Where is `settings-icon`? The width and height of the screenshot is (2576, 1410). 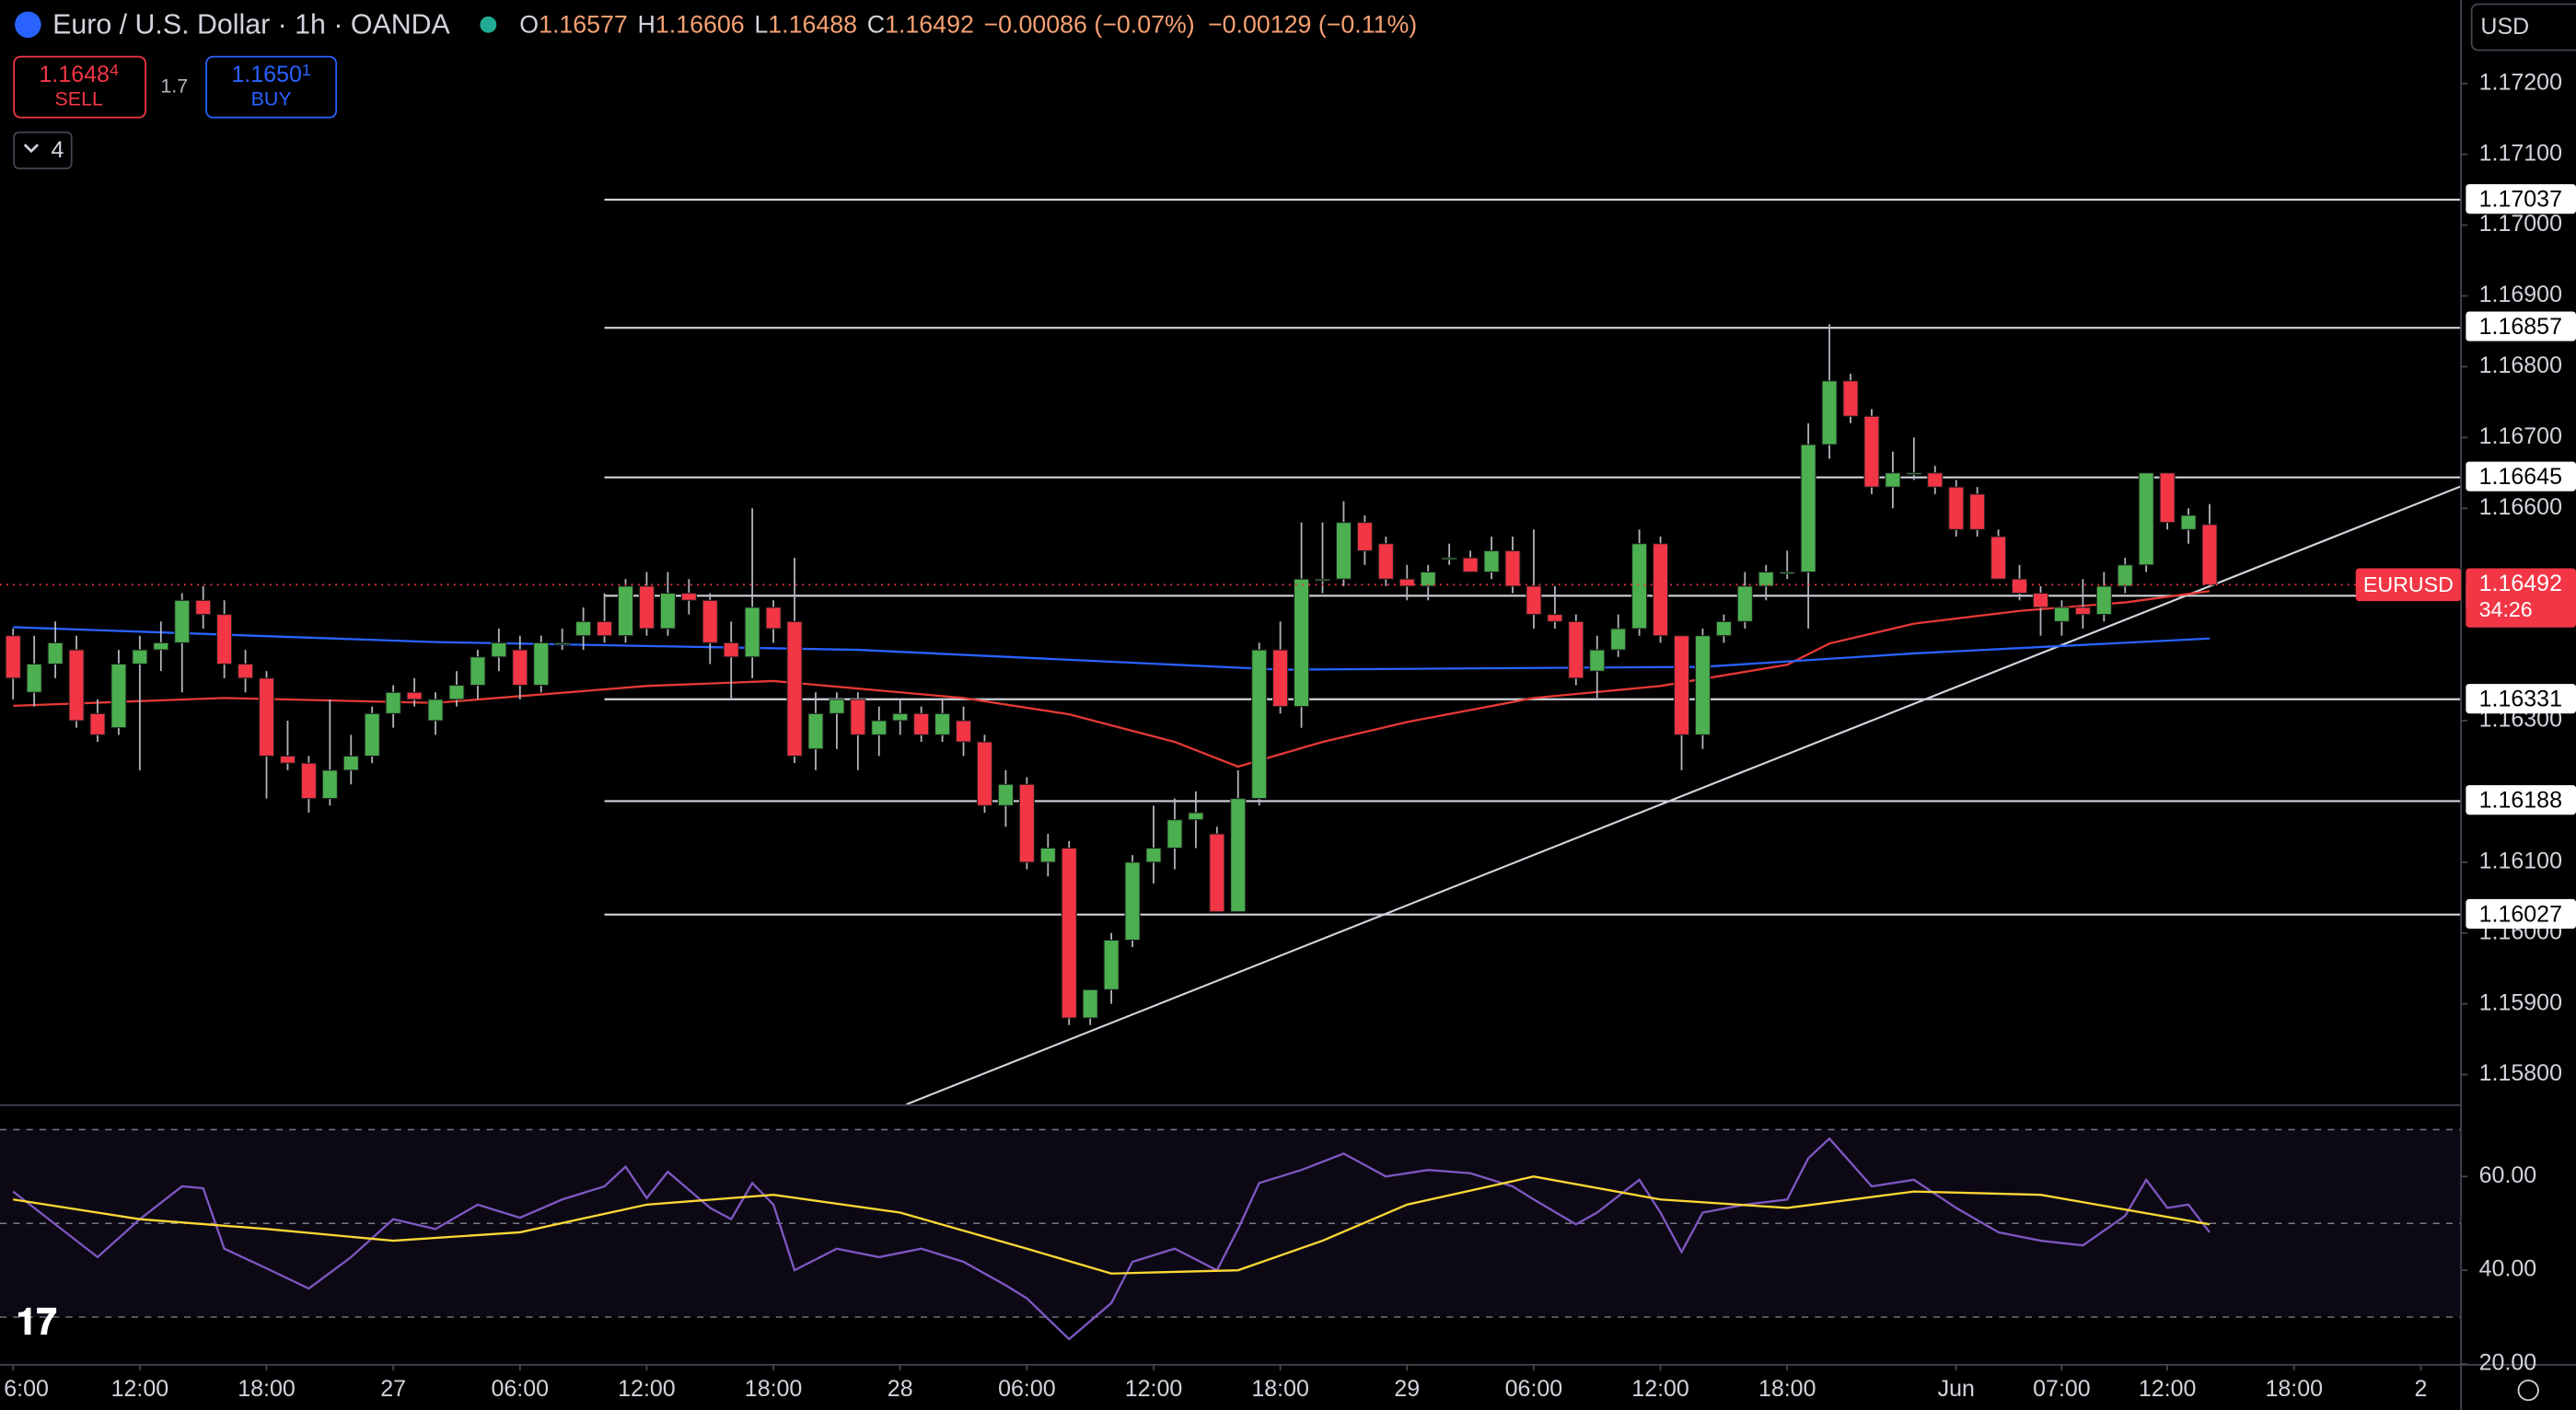
settings-icon is located at coordinates (2528, 1390).